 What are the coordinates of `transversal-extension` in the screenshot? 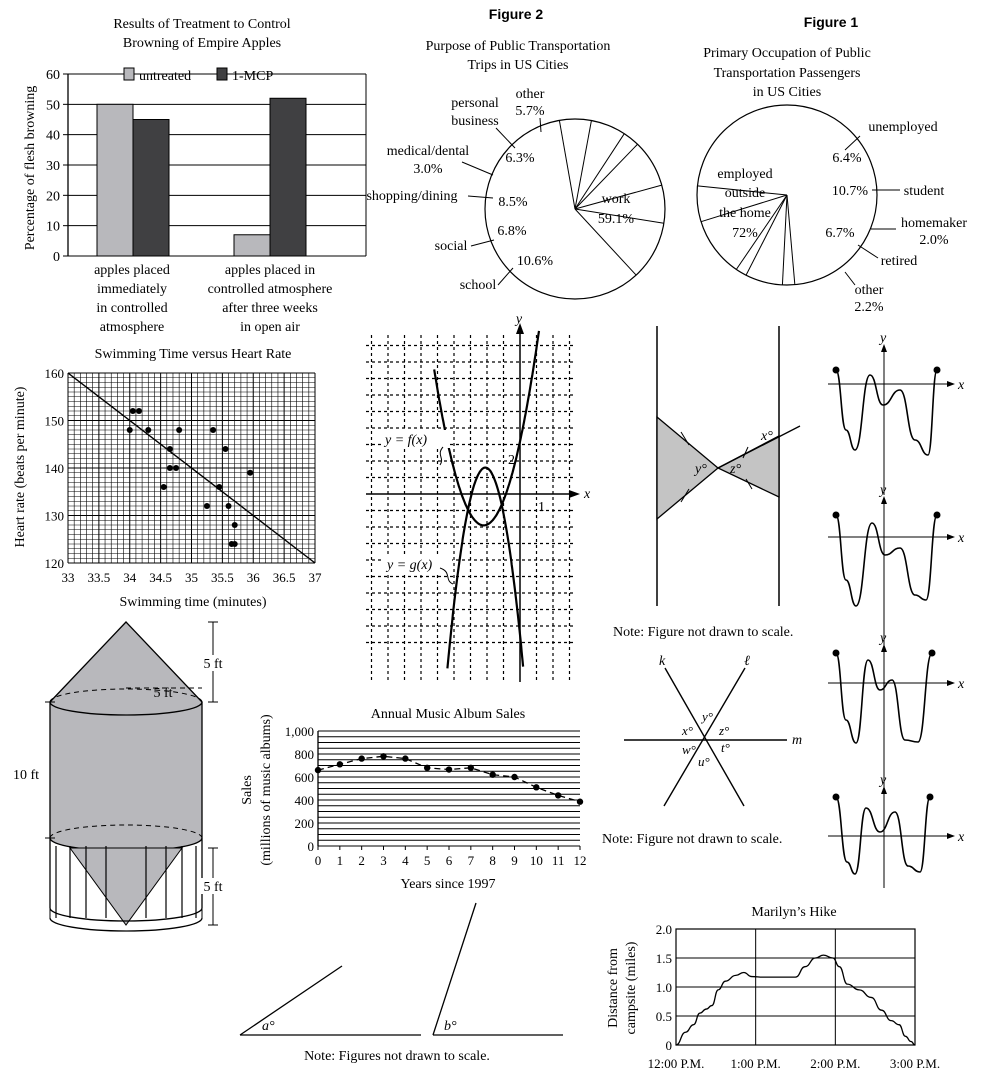 It's located at (759, 447).